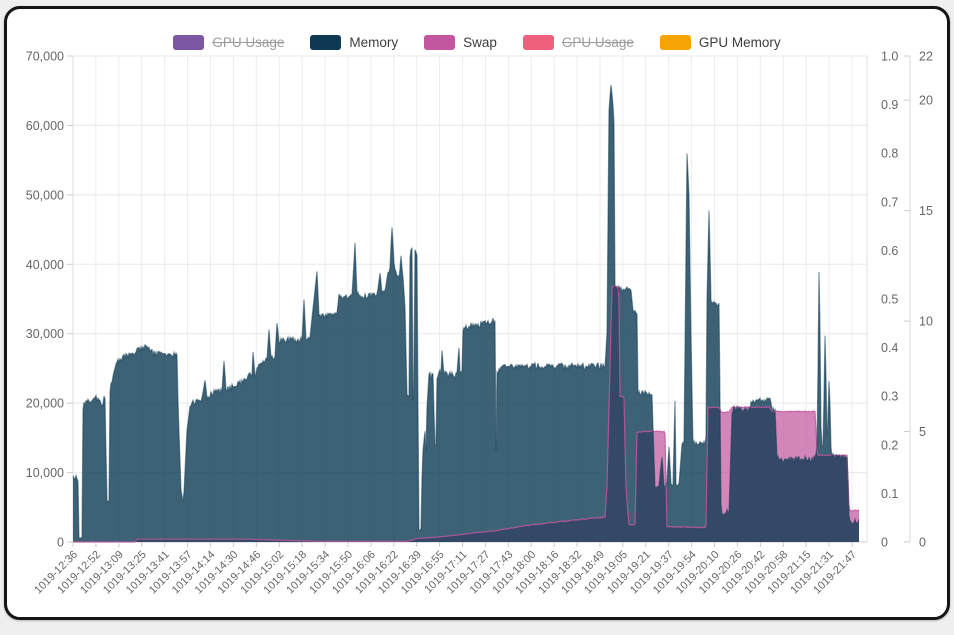  I want to click on y-right-gpu-mem-tick-label: 10, so click(926, 322).